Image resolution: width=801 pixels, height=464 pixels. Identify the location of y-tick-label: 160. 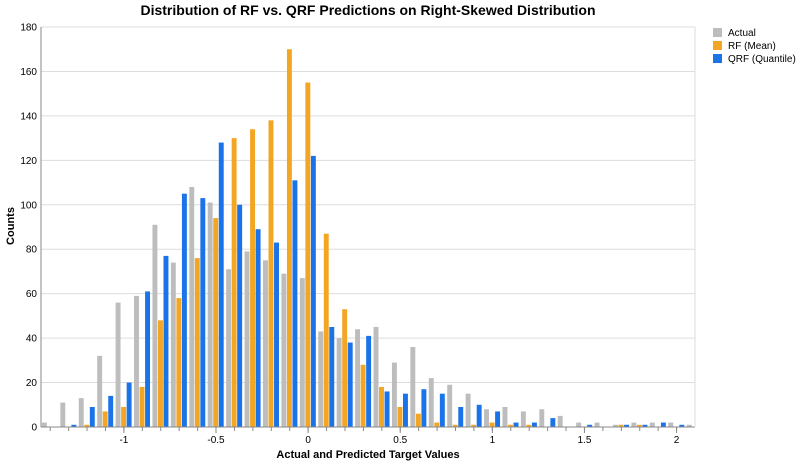
(28, 72).